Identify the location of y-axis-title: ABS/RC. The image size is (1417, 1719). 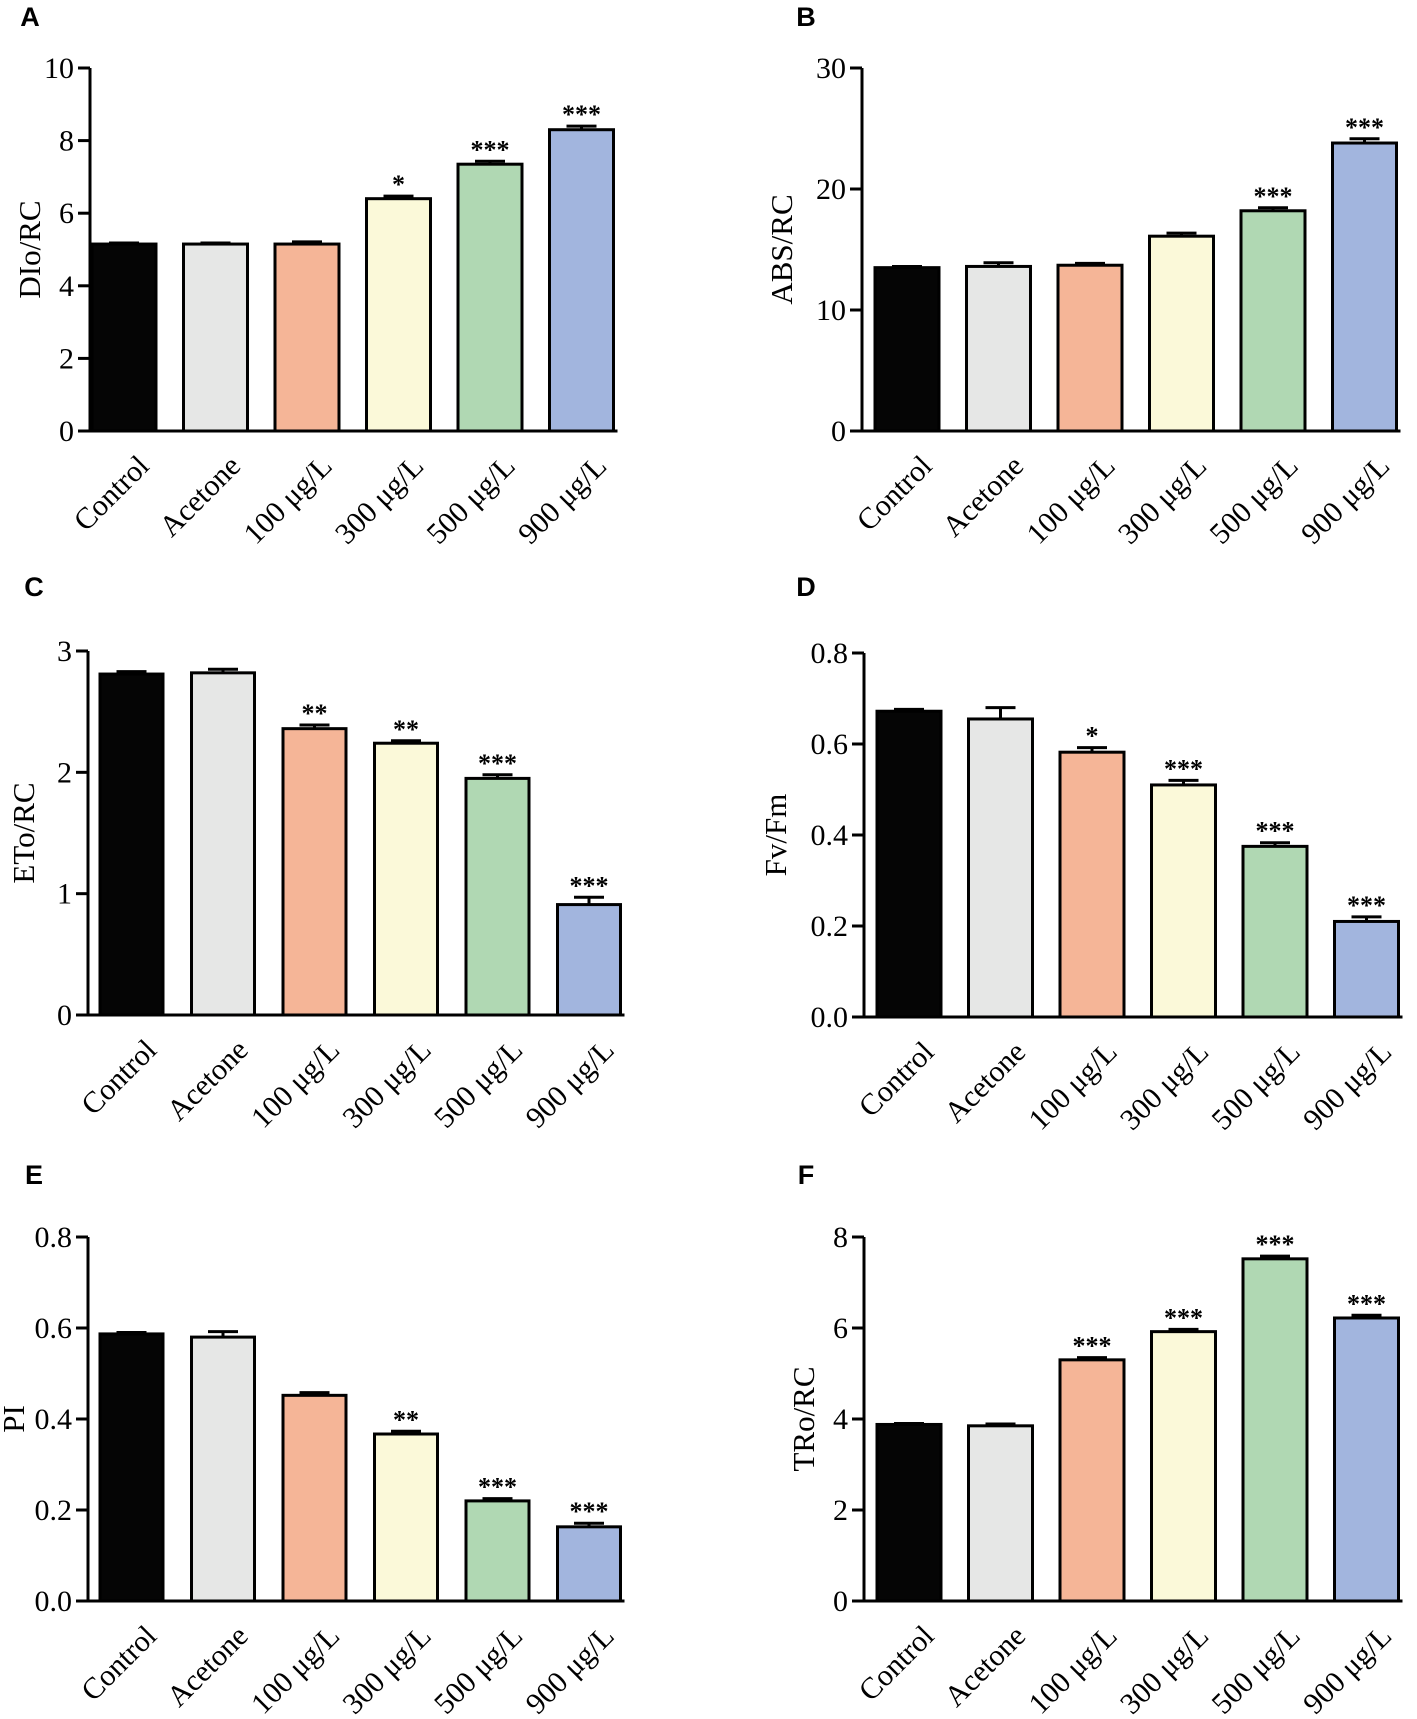
(781, 249).